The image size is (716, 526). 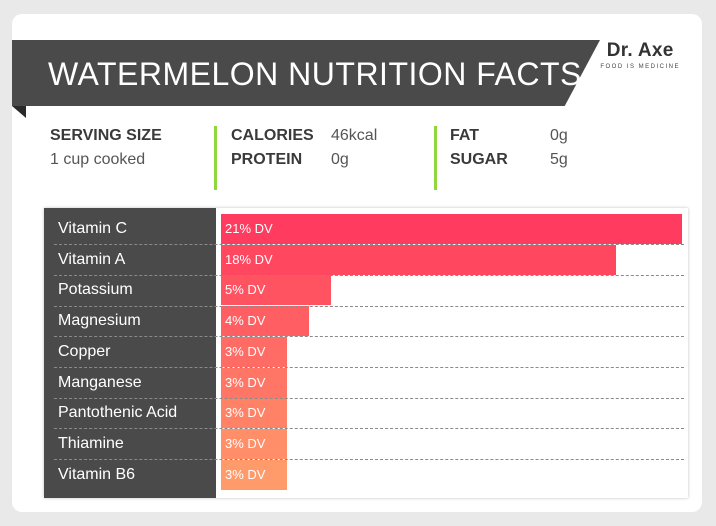 I want to click on category-label: Copper, so click(x=84, y=351).